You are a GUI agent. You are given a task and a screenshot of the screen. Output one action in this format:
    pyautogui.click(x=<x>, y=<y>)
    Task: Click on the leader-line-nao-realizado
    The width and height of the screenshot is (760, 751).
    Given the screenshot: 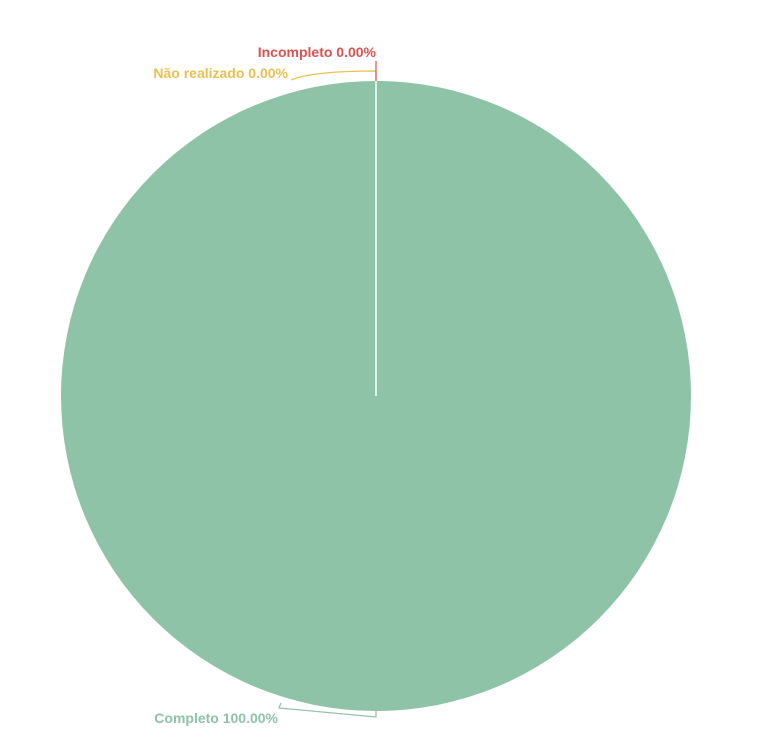 What is the action you would take?
    pyautogui.click(x=333, y=75)
    